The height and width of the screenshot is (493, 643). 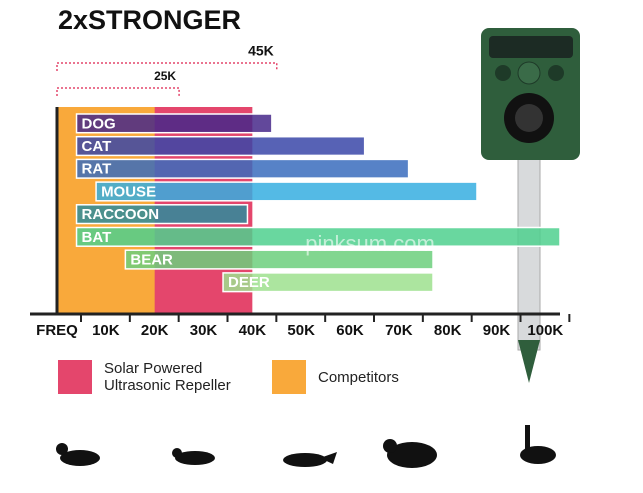 What do you see at coordinates (165, 76) in the screenshot?
I see `annotation-label: 25K` at bounding box center [165, 76].